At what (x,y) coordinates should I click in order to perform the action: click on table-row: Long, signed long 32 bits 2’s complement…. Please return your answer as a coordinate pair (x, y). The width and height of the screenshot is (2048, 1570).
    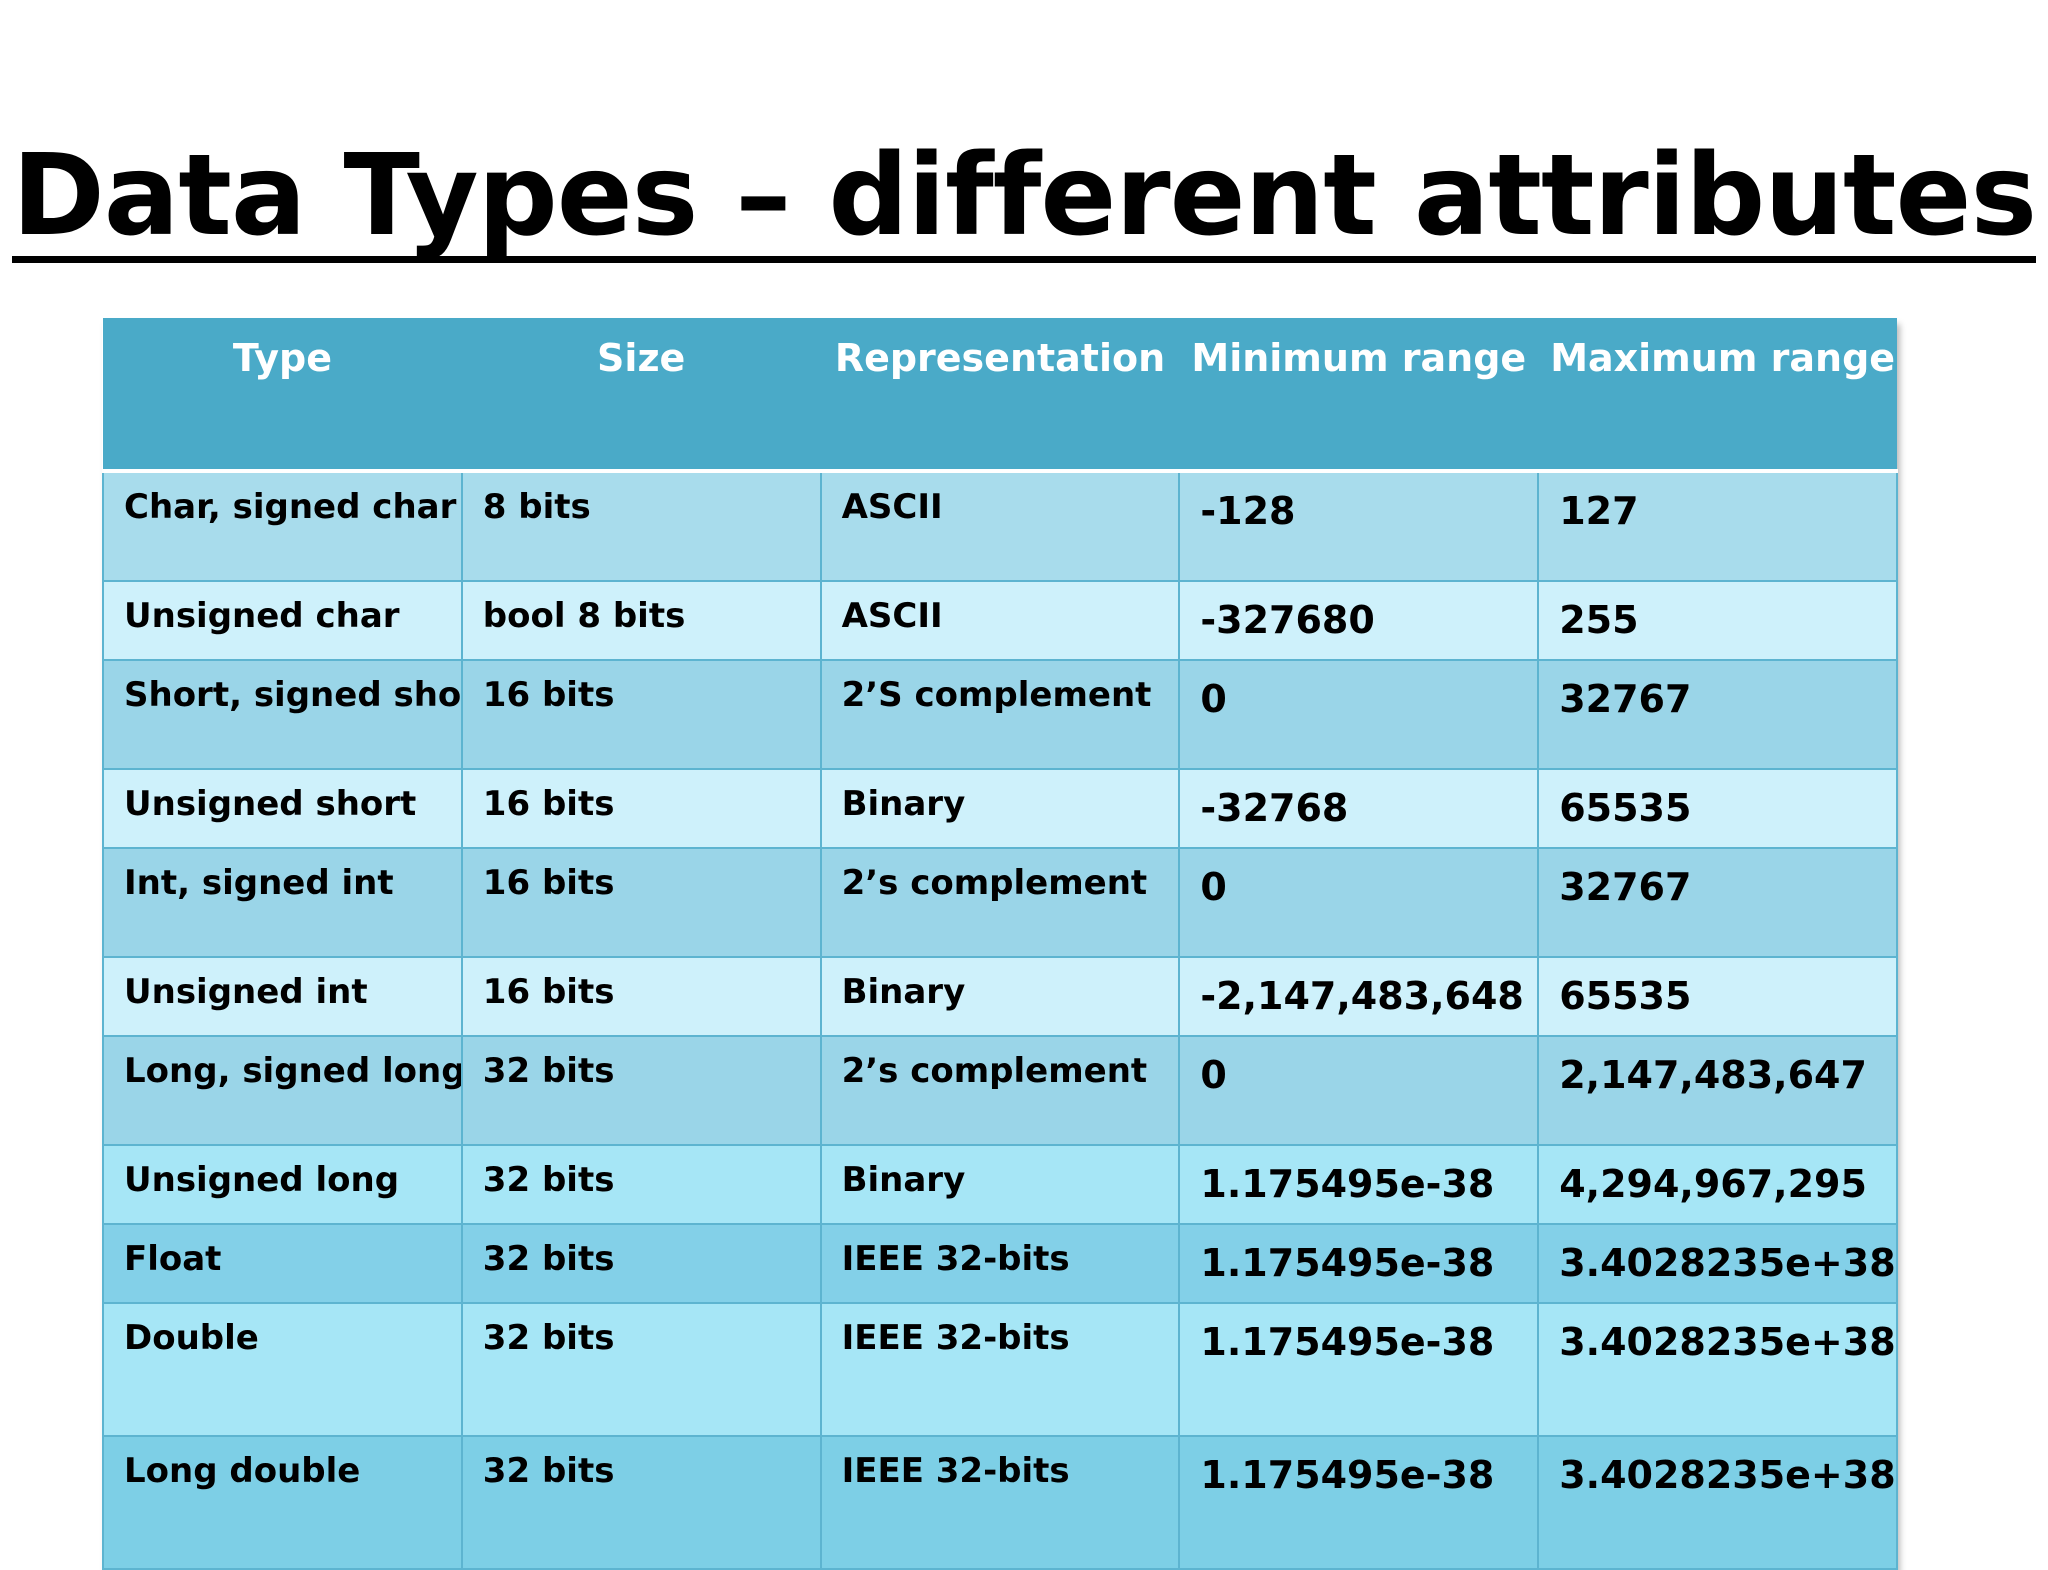
    Looking at the image, I should click on (1000, 1090).